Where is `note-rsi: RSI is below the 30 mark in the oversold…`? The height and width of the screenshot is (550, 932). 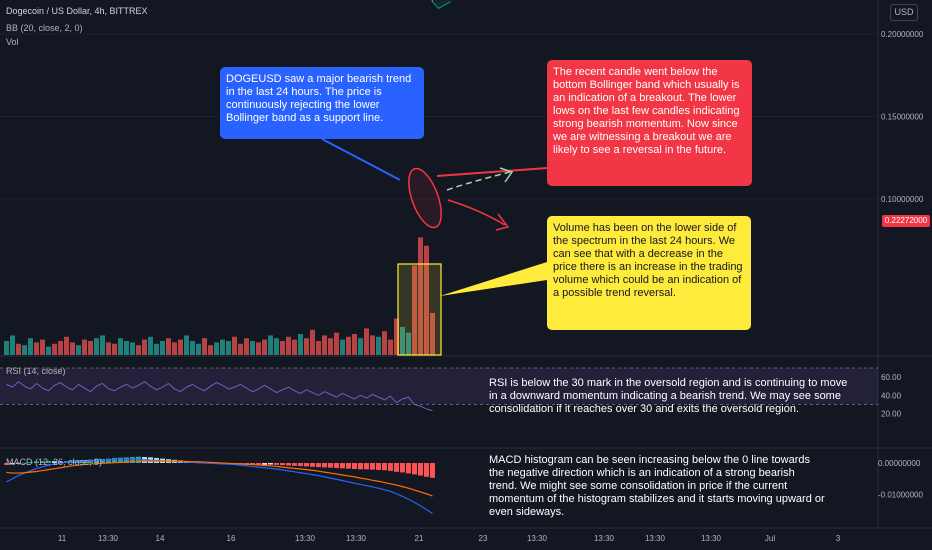
note-rsi: RSI is below the 30 mark in the oversold… is located at coordinates (668, 396).